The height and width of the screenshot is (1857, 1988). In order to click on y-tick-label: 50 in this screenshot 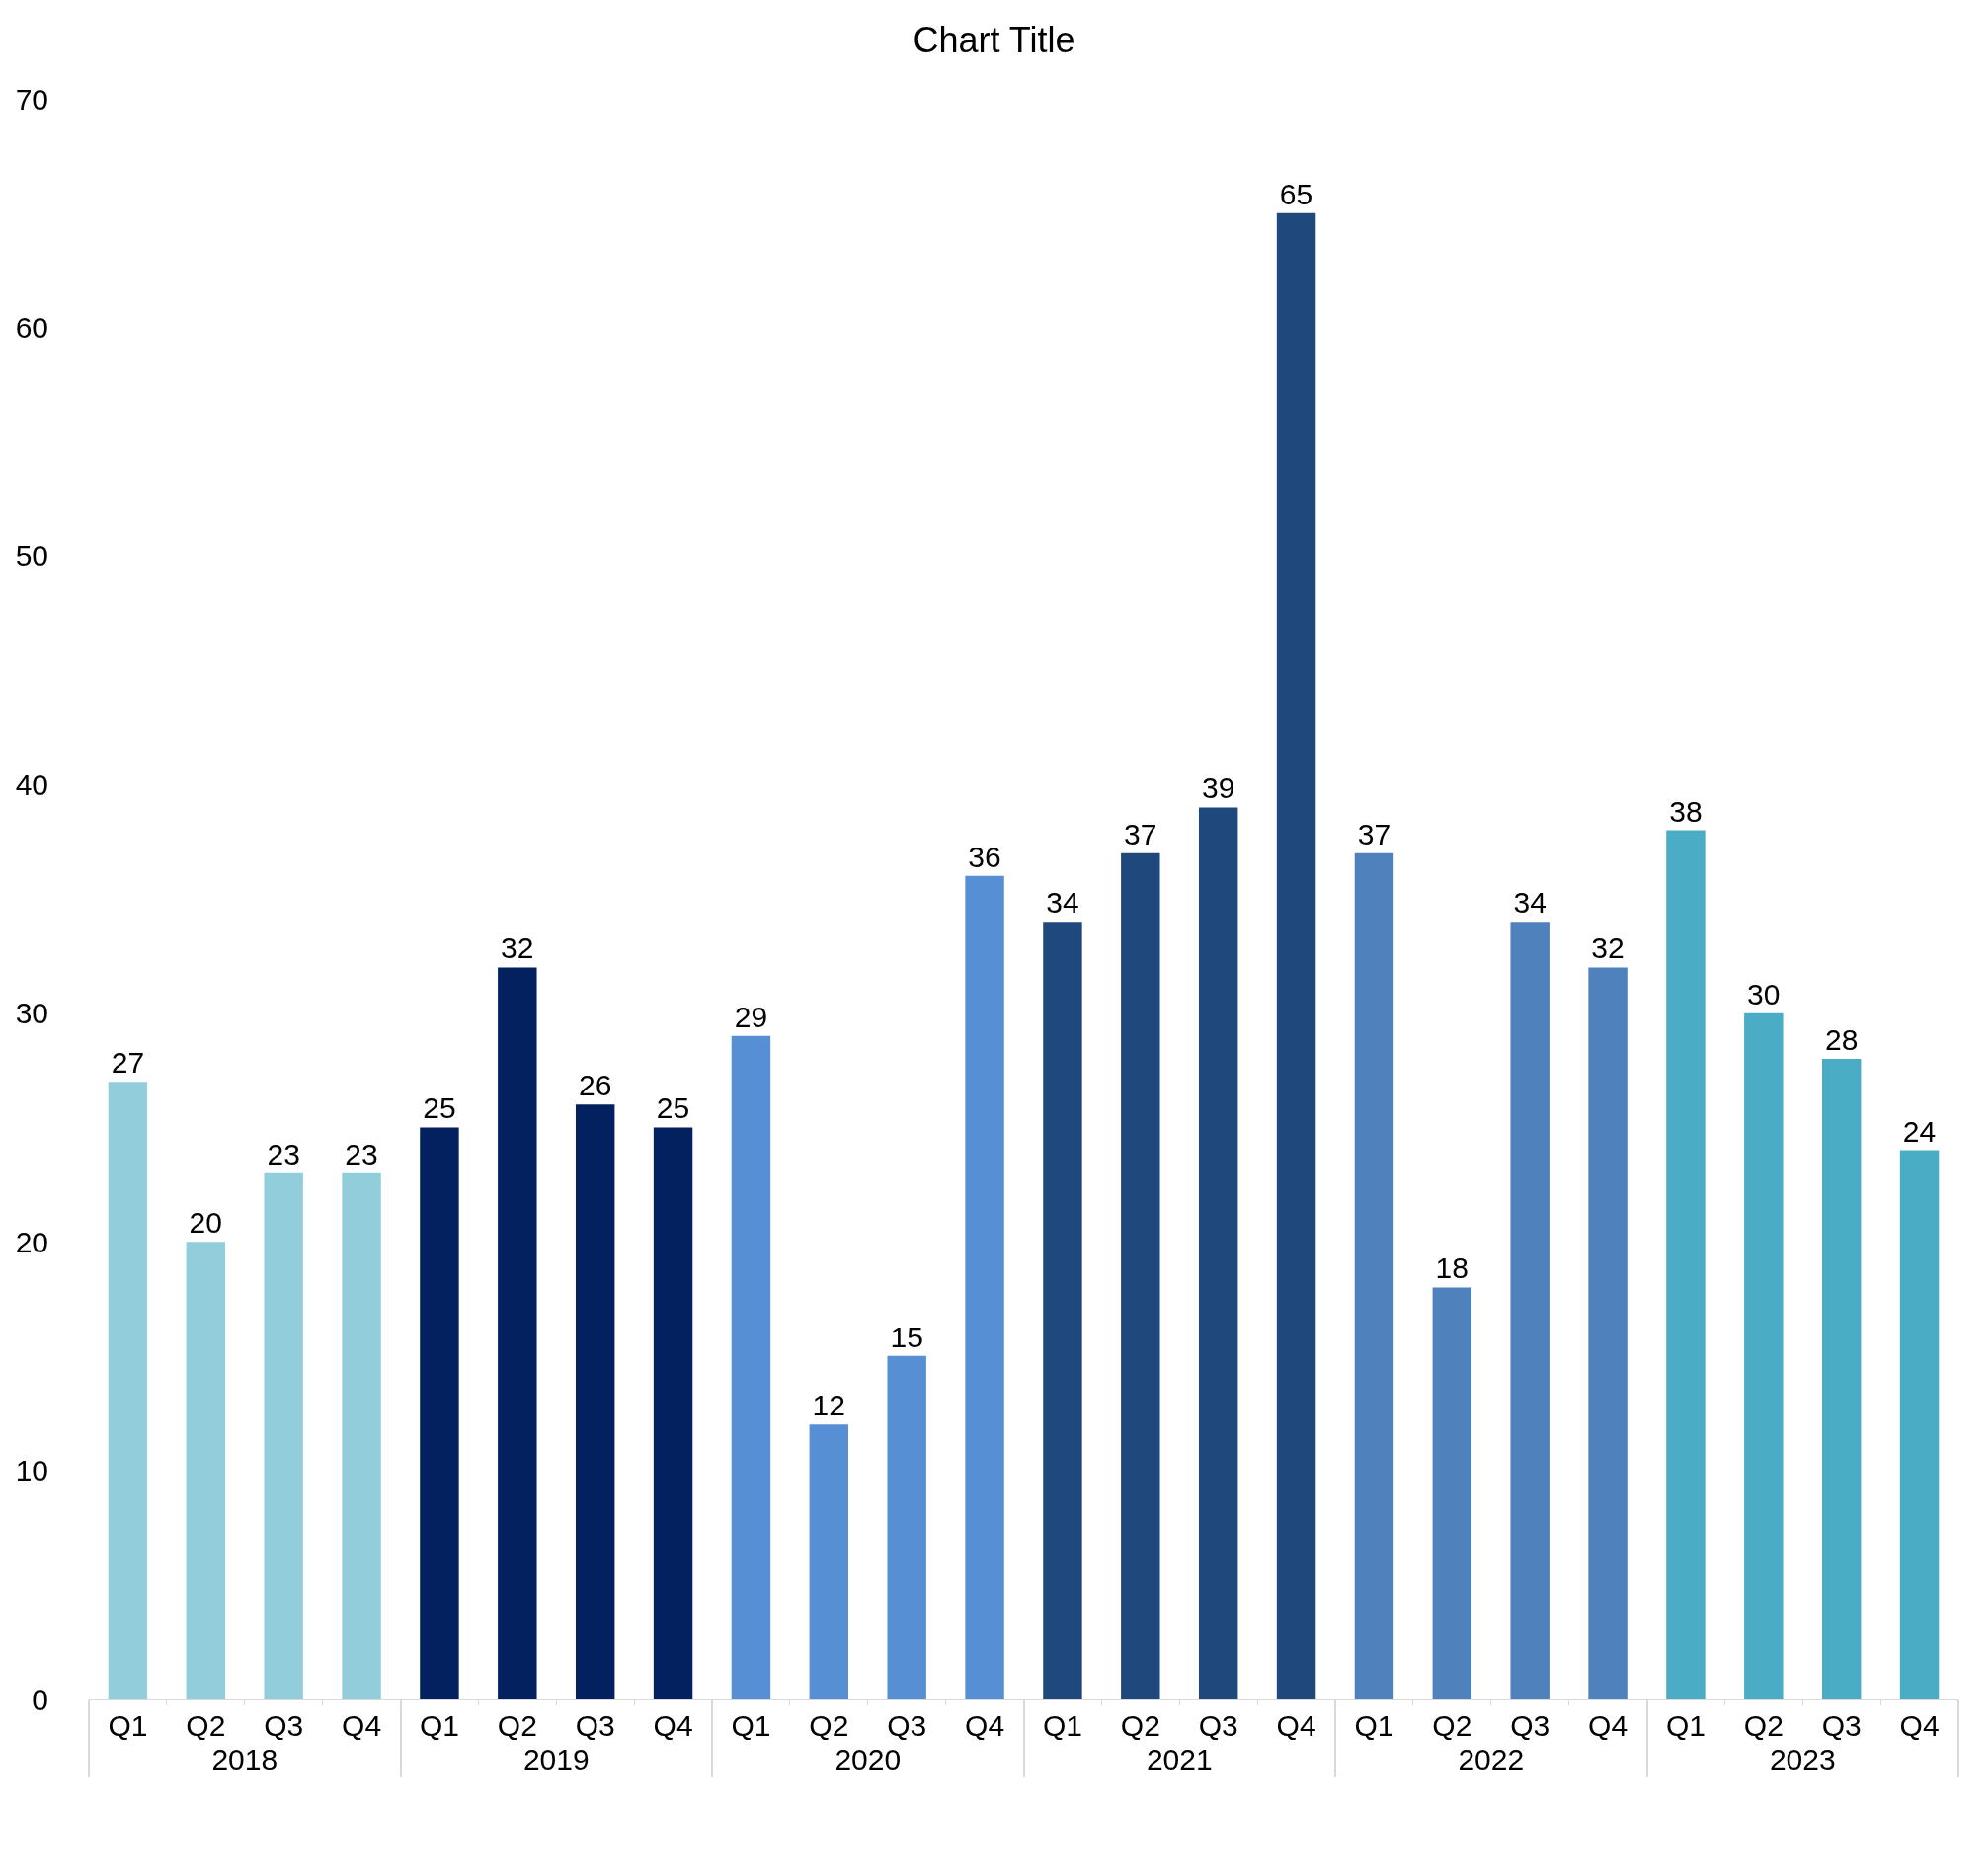, I will do `click(31, 556)`.